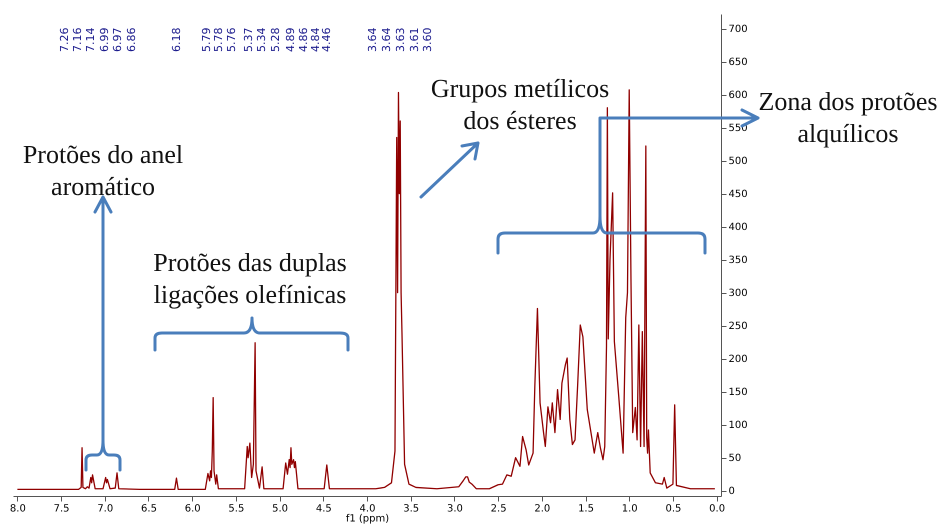  What do you see at coordinates (64, 40) in the screenshot?
I see `annotation: 7.26` at bounding box center [64, 40].